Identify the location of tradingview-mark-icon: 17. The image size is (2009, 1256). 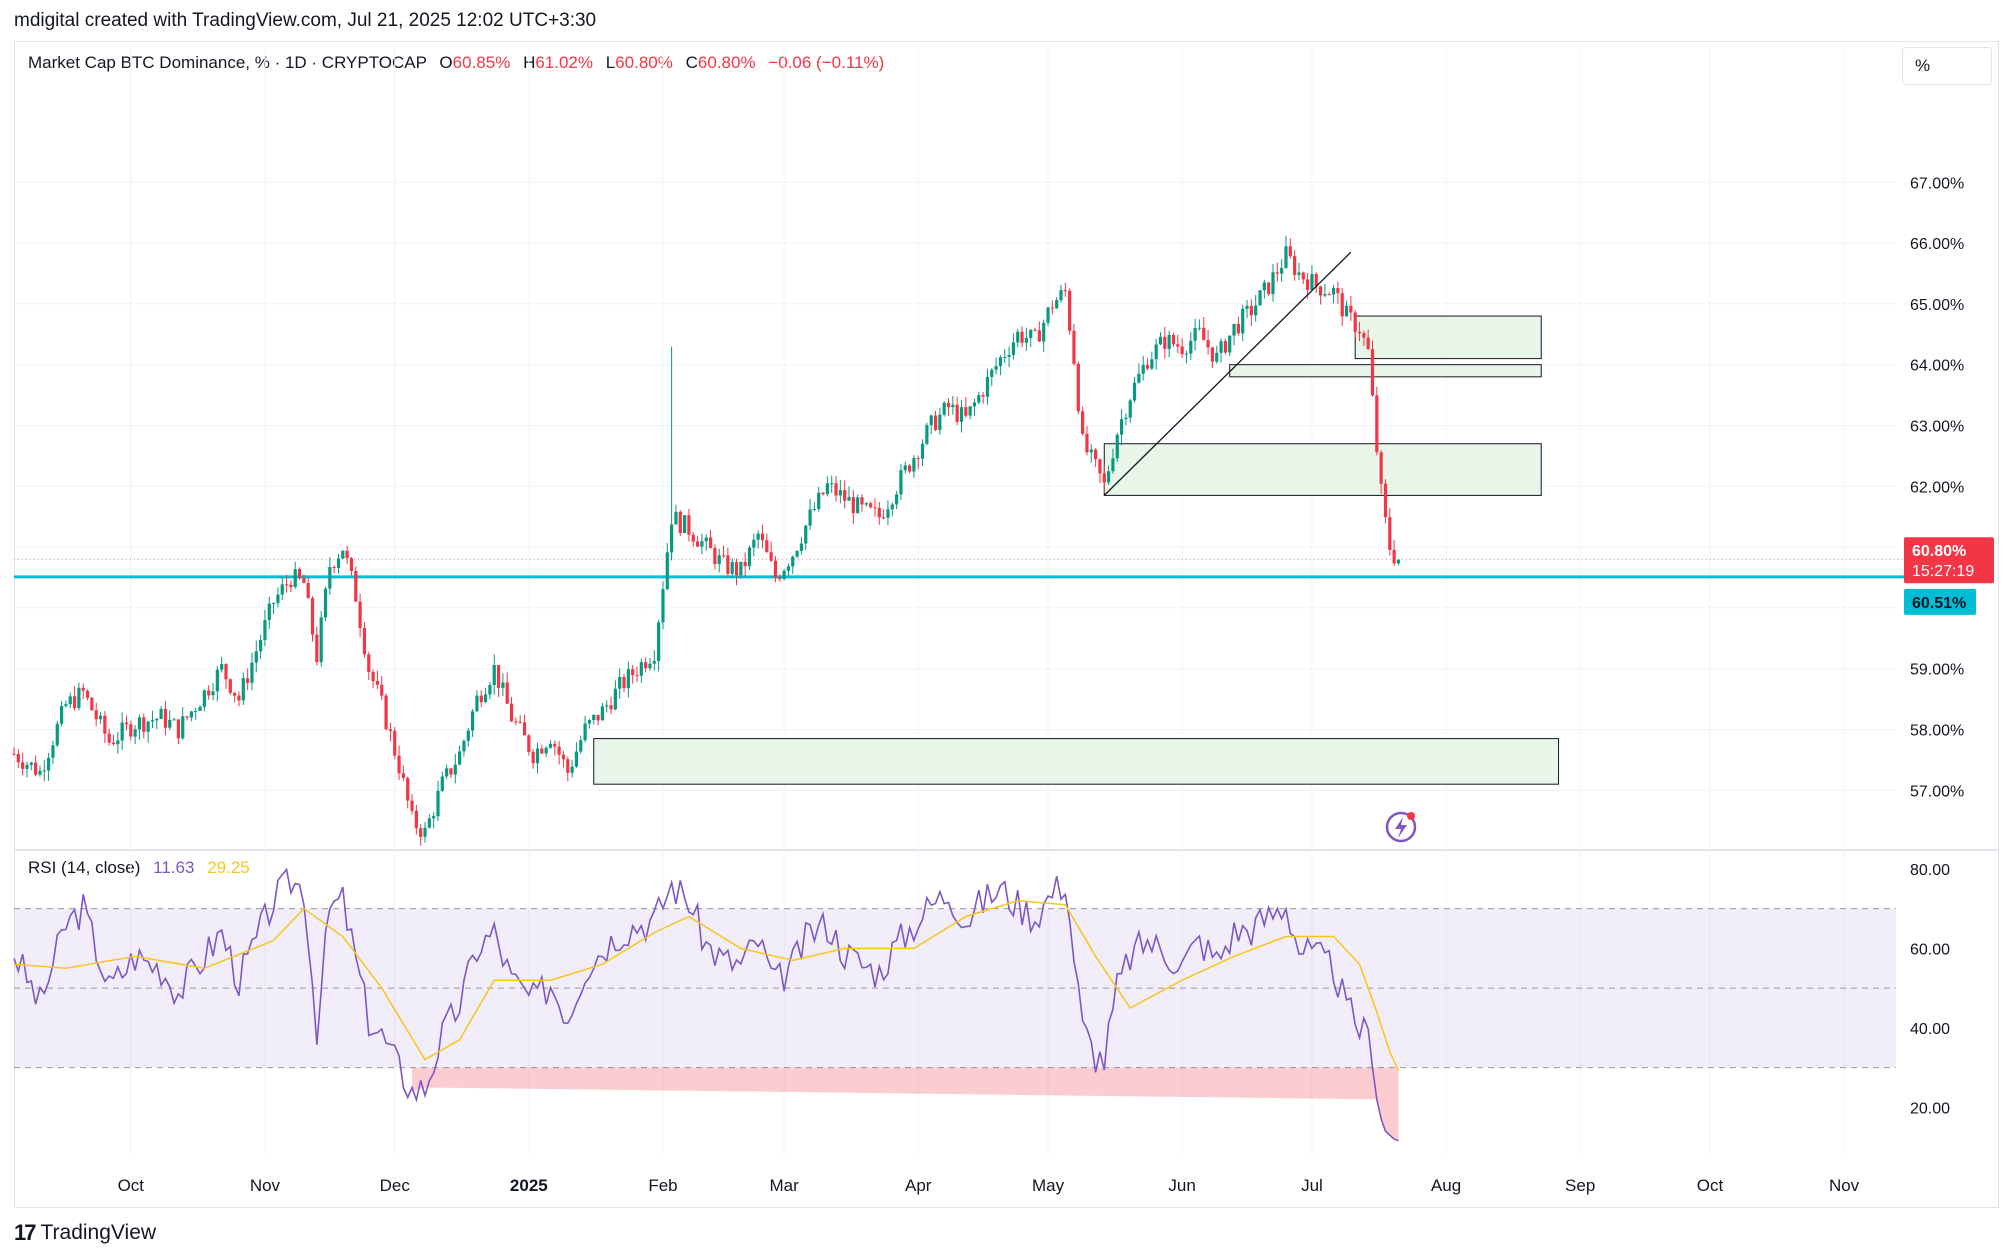
(25, 1232).